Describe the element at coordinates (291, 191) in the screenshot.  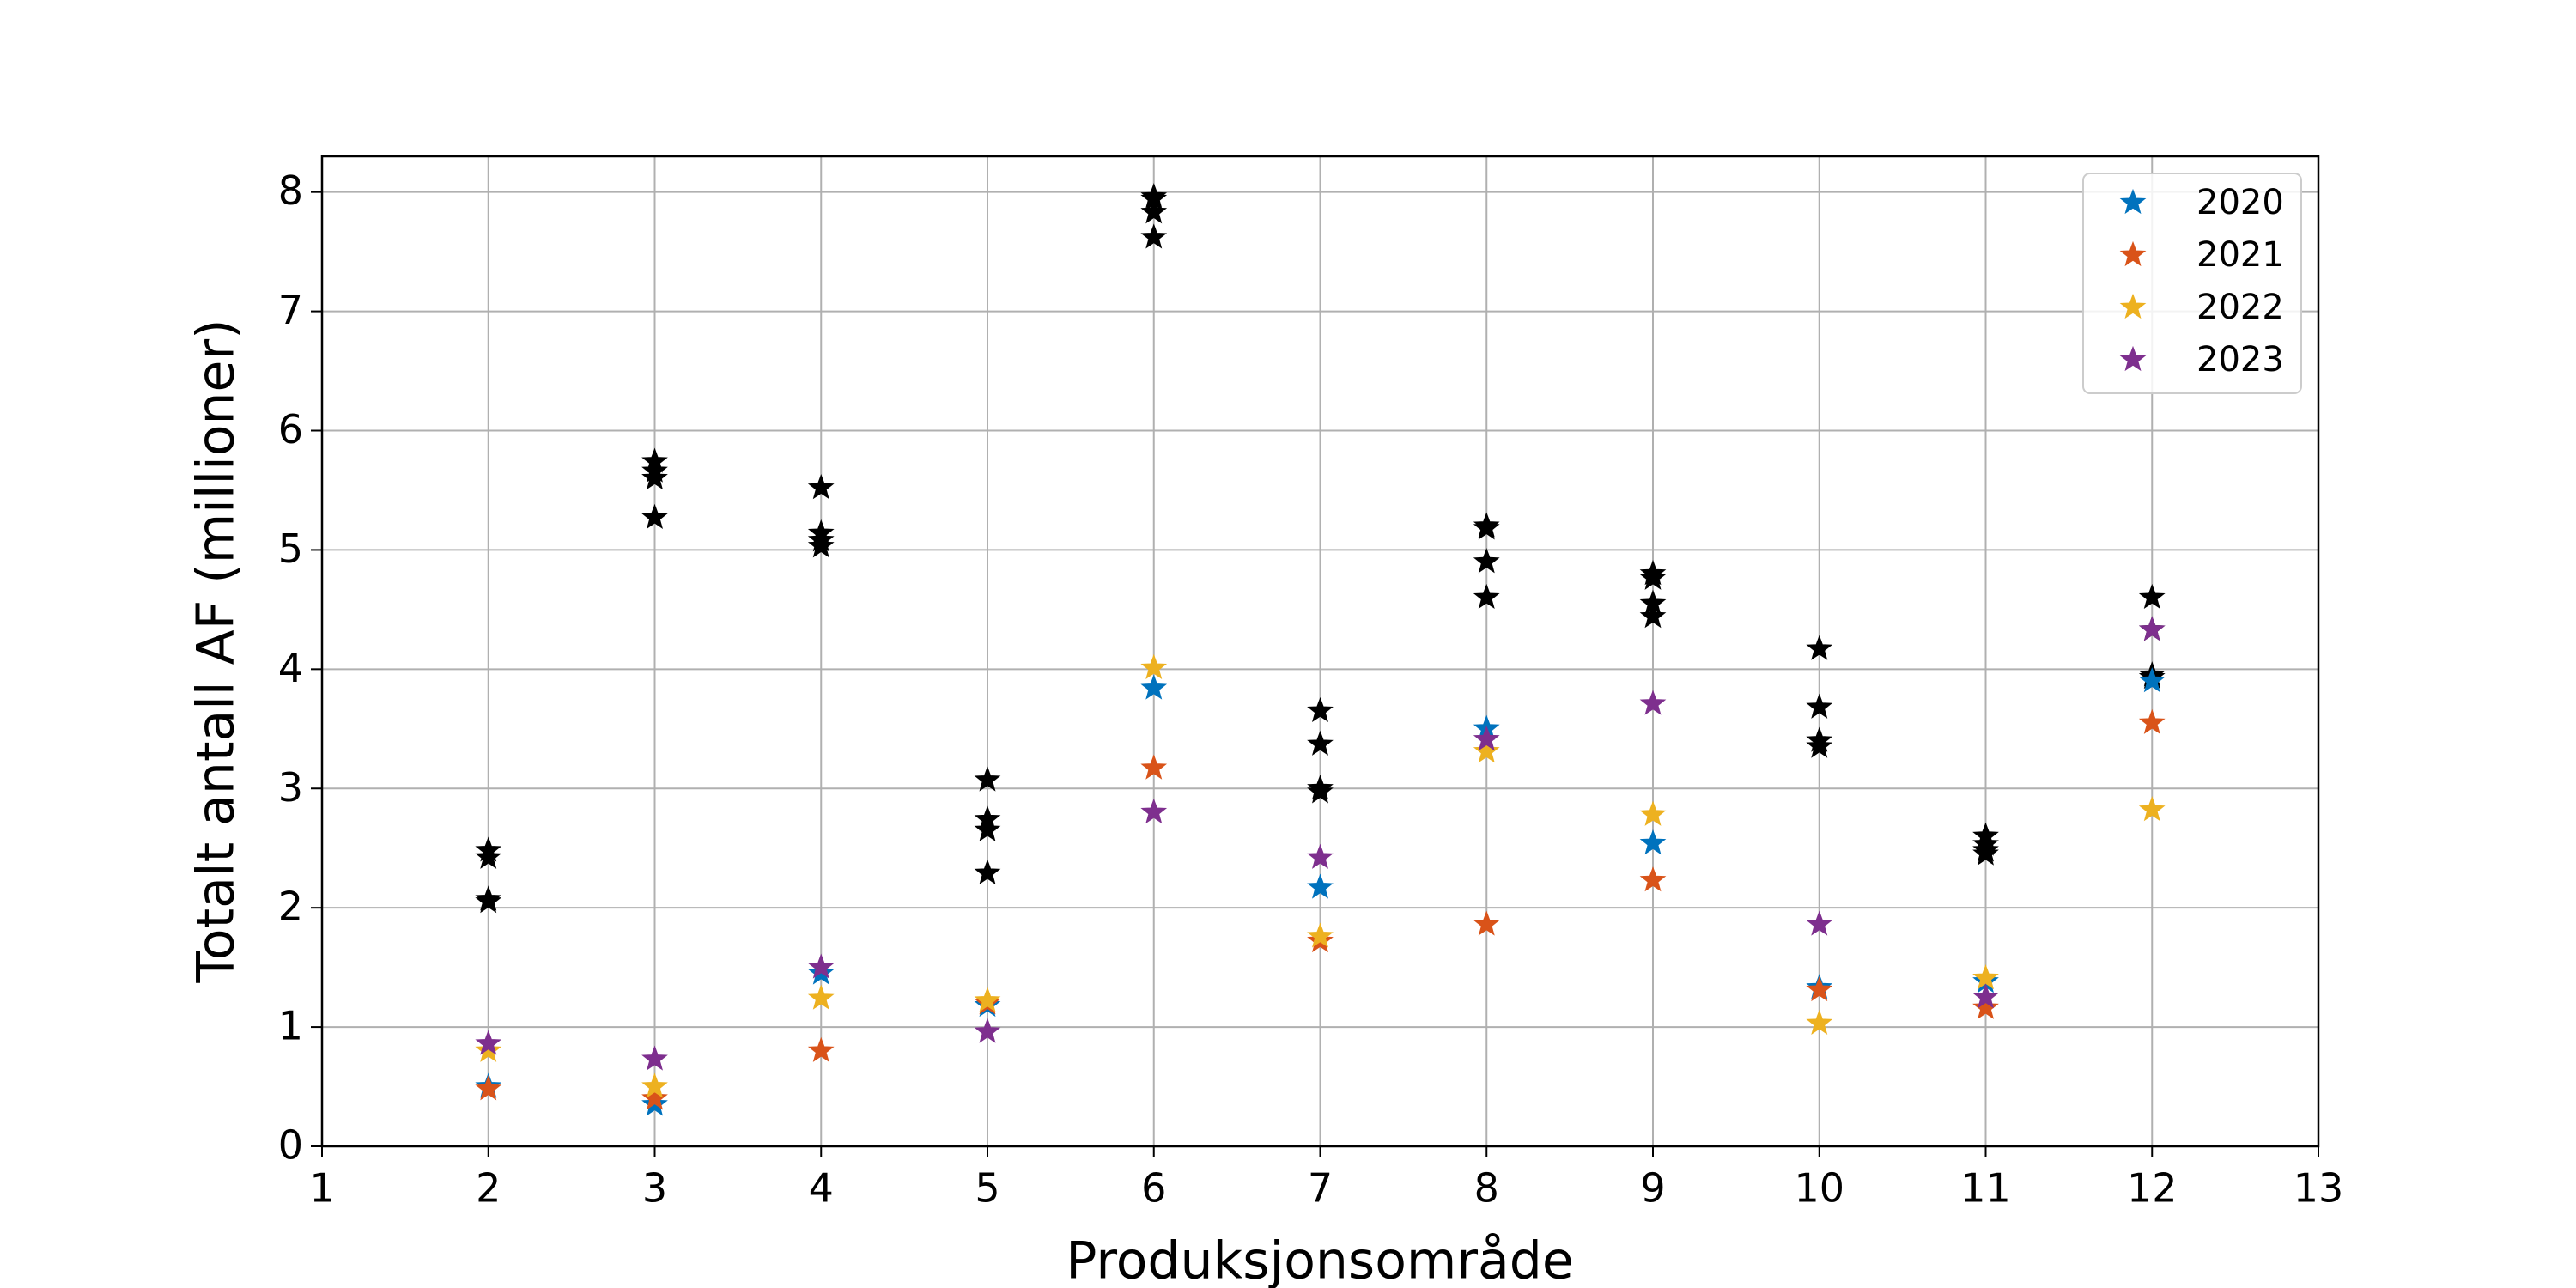
I see `y-tick-label: 8` at that location.